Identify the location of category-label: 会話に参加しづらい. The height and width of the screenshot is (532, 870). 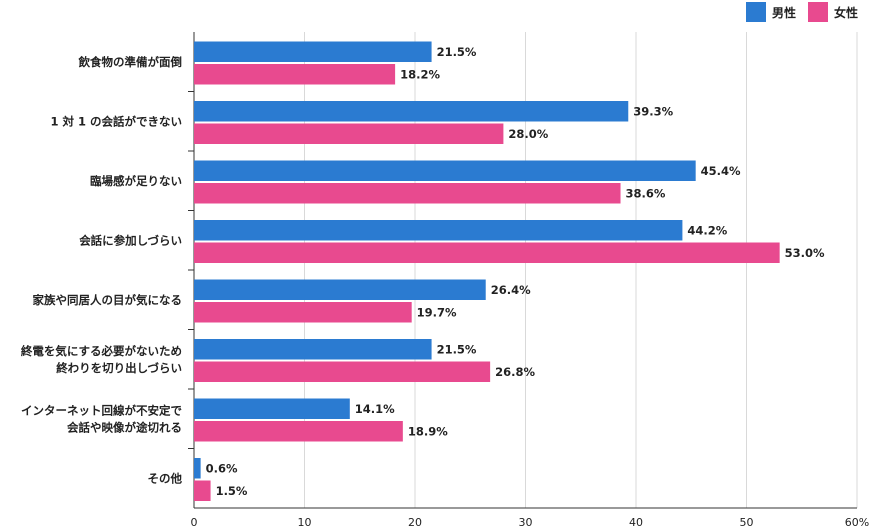
(130, 240).